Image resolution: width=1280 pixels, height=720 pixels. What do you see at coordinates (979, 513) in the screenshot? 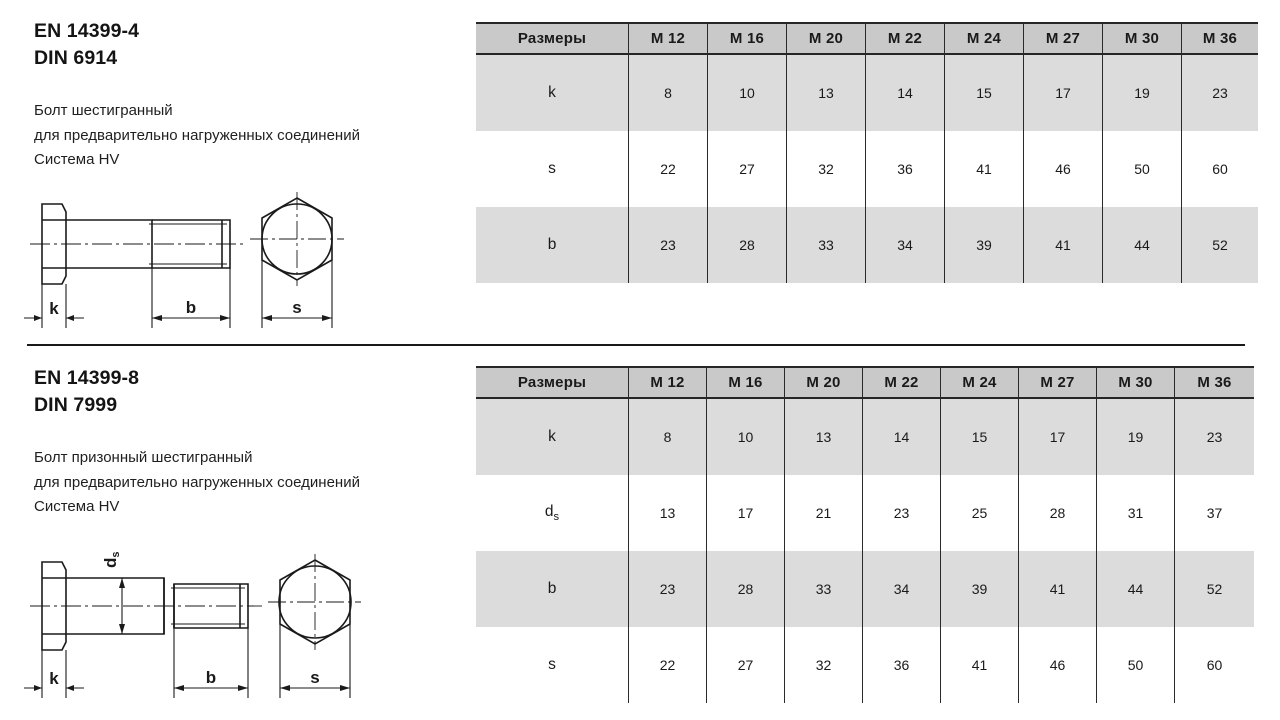
I see `cell-ds-m24: 25` at bounding box center [979, 513].